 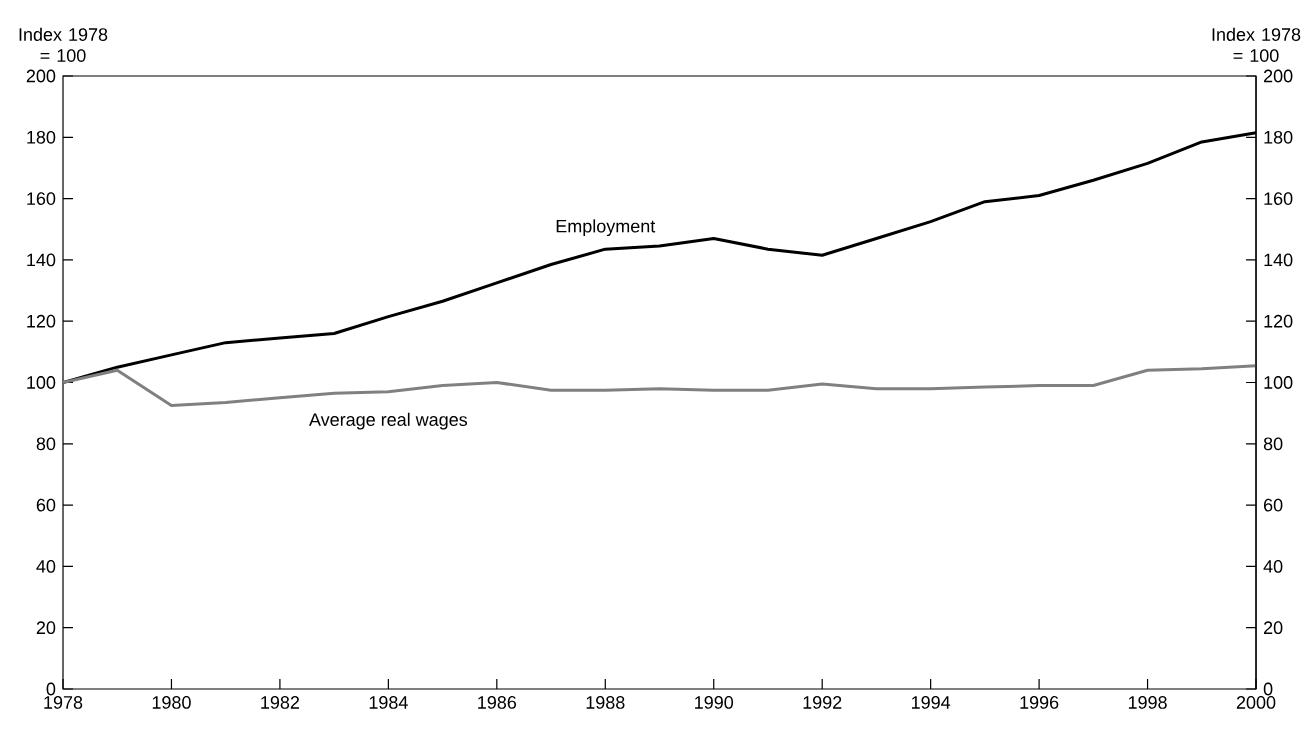 I want to click on y-tick-label: 140, so click(x=41, y=260).